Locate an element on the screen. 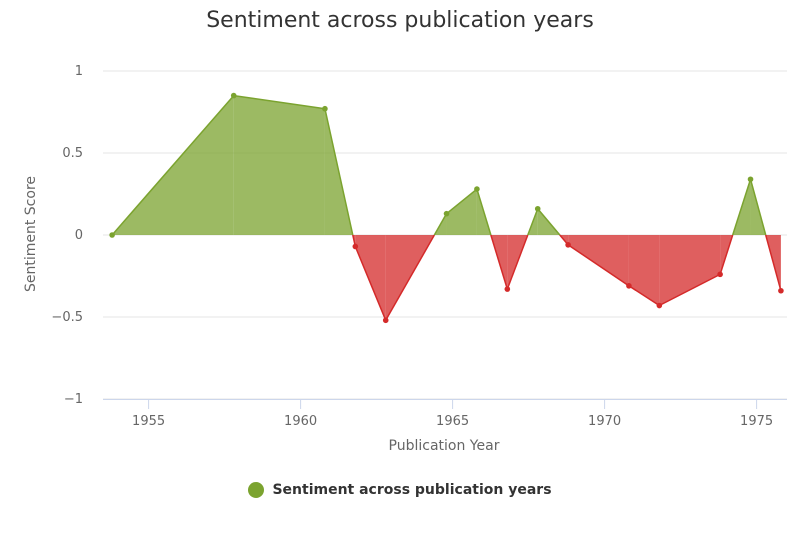  legend: Sentiment across publication years is located at coordinates (400, 490).